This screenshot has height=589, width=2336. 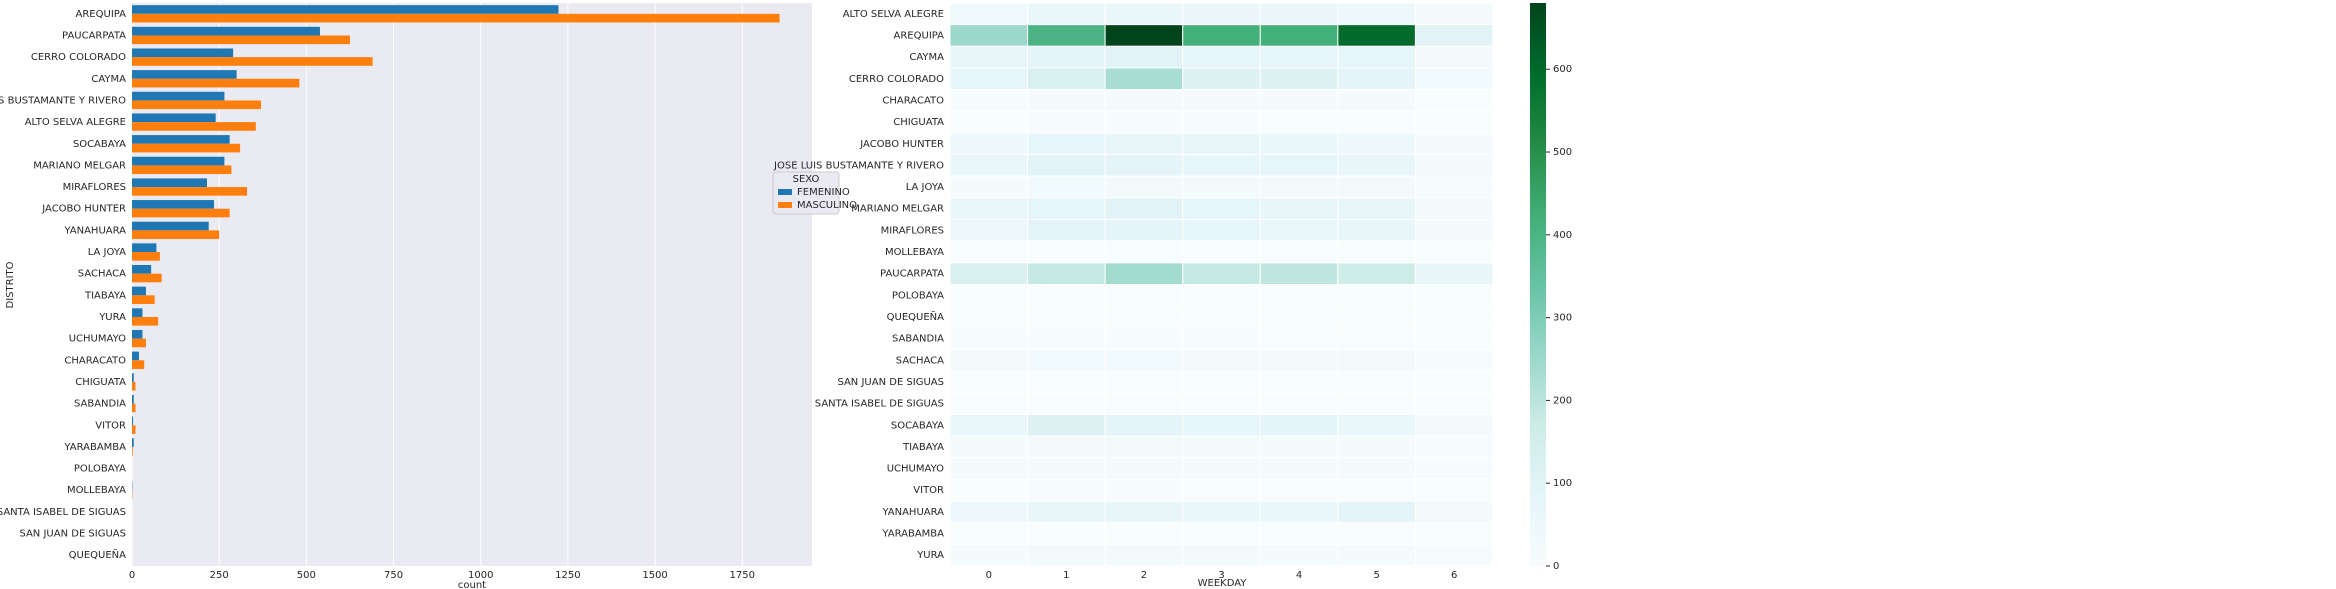 What do you see at coordinates (94, 447) in the screenshot?
I see `y-tick-label: YARABAMBA` at bounding box center [94, 447].